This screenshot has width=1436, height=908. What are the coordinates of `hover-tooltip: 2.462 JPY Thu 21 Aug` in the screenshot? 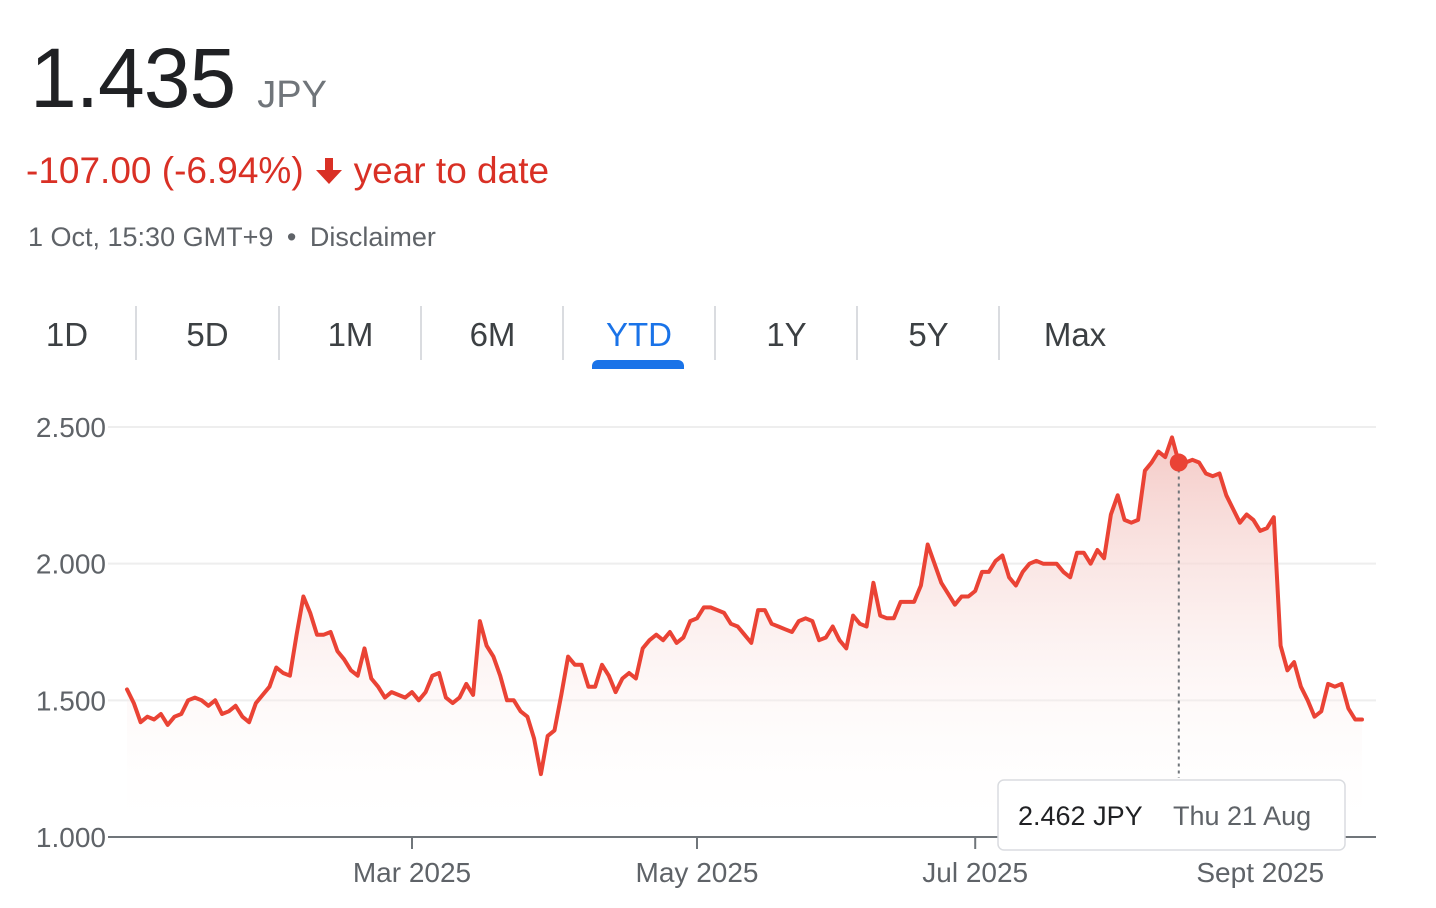 It's located at (1171, 815).